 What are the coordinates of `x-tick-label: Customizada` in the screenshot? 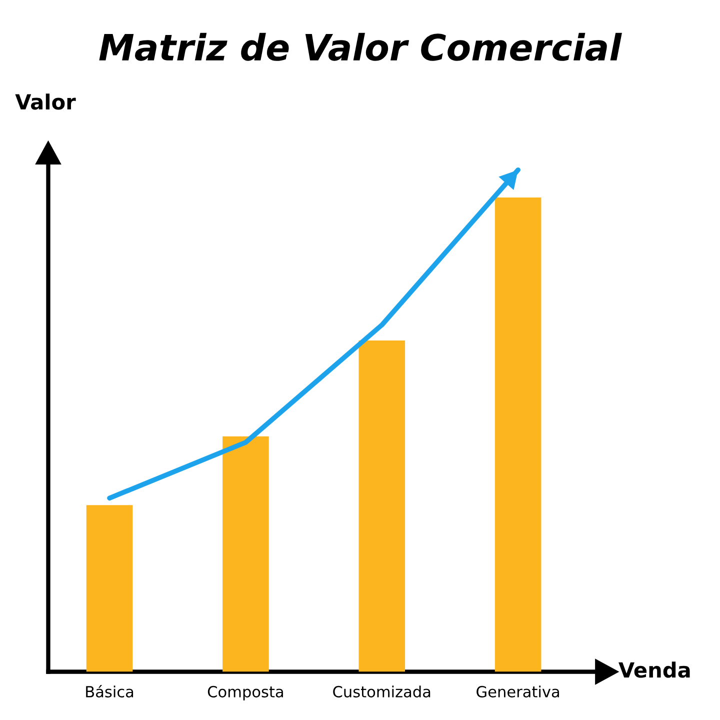 It's located at (381, 692).